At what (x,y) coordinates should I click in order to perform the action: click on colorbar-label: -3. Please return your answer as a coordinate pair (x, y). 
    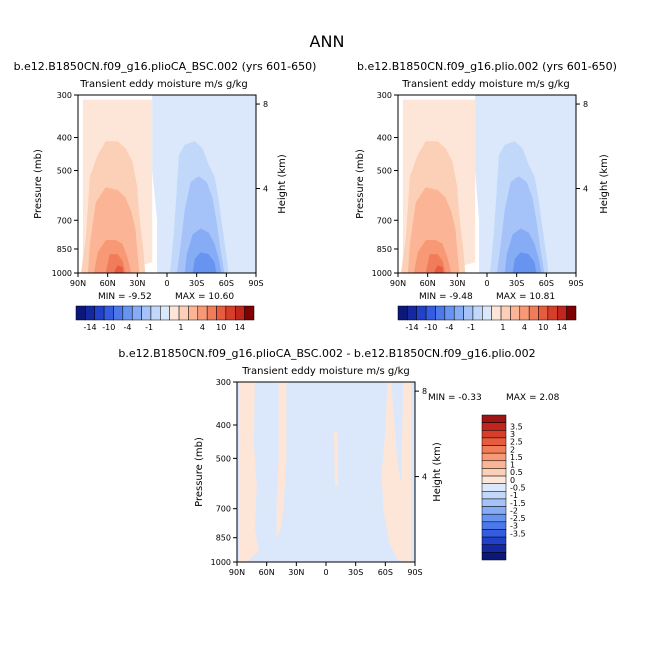
    Looking at the image, I should click on (514, 526).